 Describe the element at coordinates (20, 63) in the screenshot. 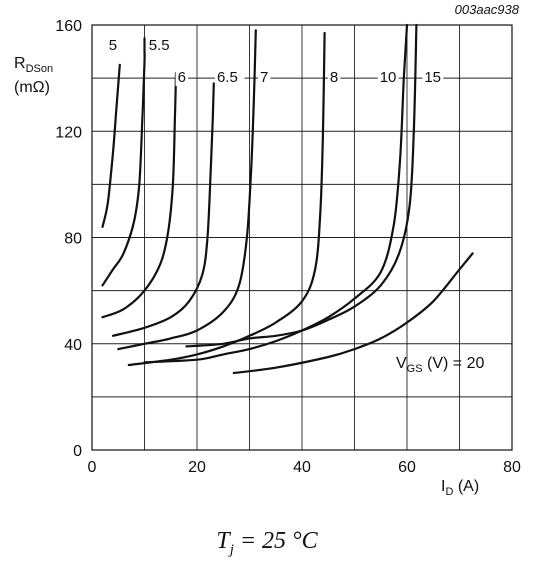

I see `y-axis-label-main: R` at that location.